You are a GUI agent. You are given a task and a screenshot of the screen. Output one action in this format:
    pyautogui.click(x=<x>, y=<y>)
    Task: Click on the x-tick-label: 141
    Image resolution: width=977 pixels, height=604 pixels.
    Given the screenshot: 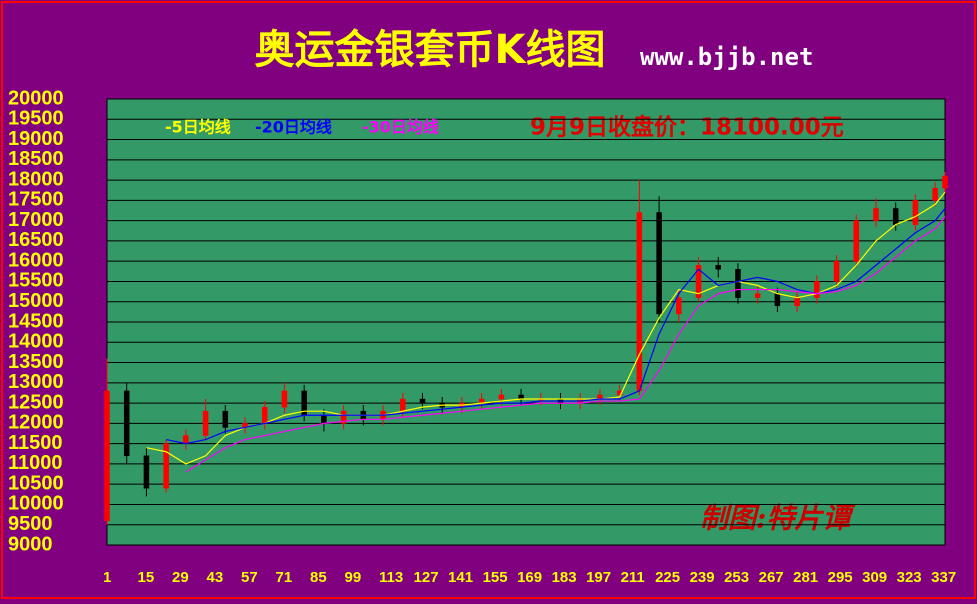 What is the action you would take?
    pyautogui.click(x=460, y=577)
    